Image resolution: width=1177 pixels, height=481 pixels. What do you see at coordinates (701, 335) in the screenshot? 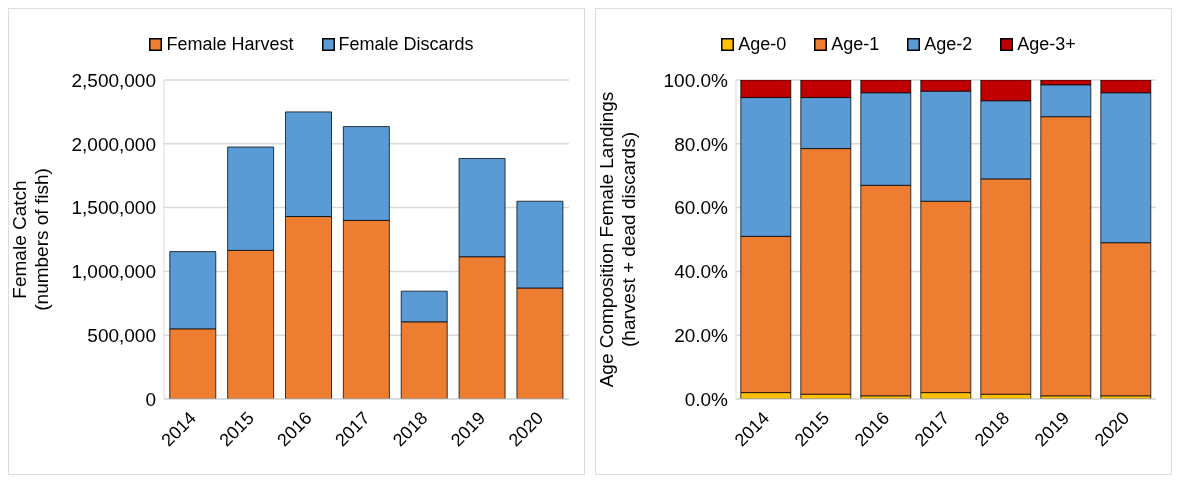
I see `y-tick-label: 20.0%` at bounding box center [701, 335].